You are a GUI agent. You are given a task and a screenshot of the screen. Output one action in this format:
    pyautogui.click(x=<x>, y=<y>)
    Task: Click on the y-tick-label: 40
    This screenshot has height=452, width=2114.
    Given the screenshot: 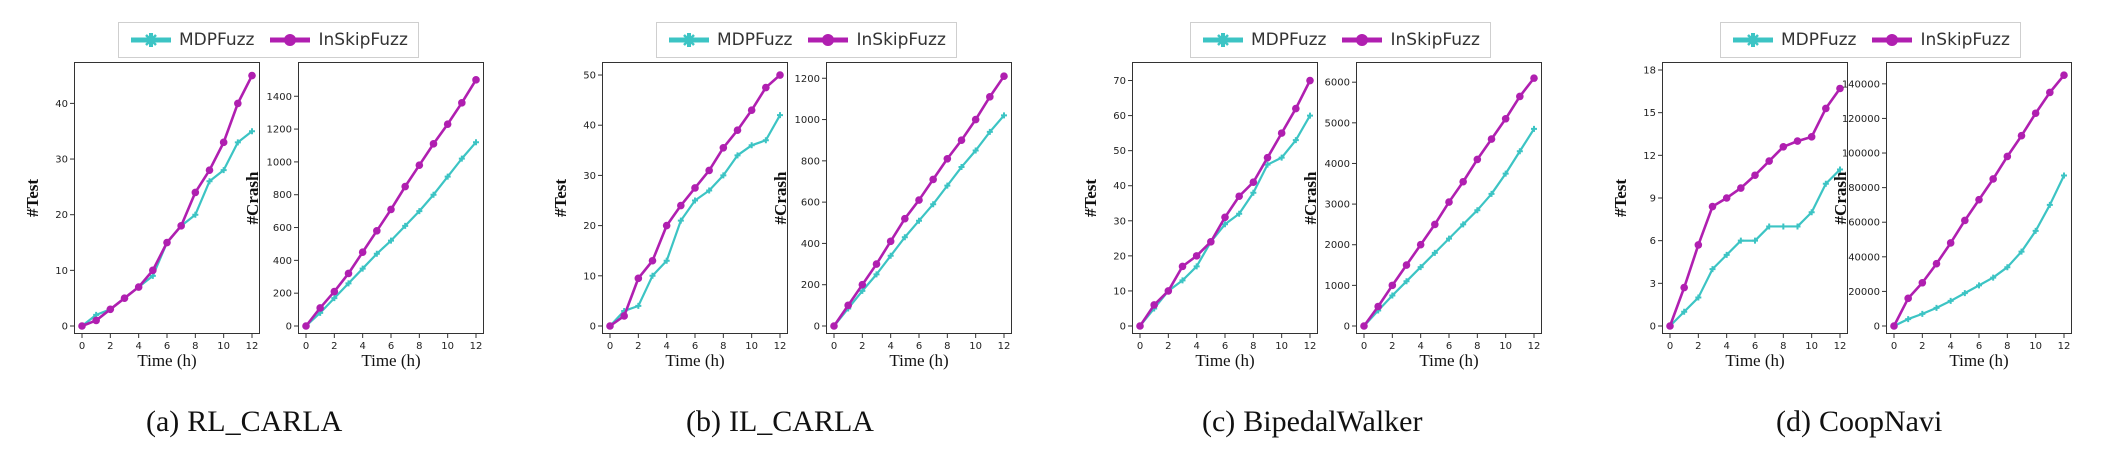 What is the action you would take?
    pyautogui.click(x=589, y=126)
    